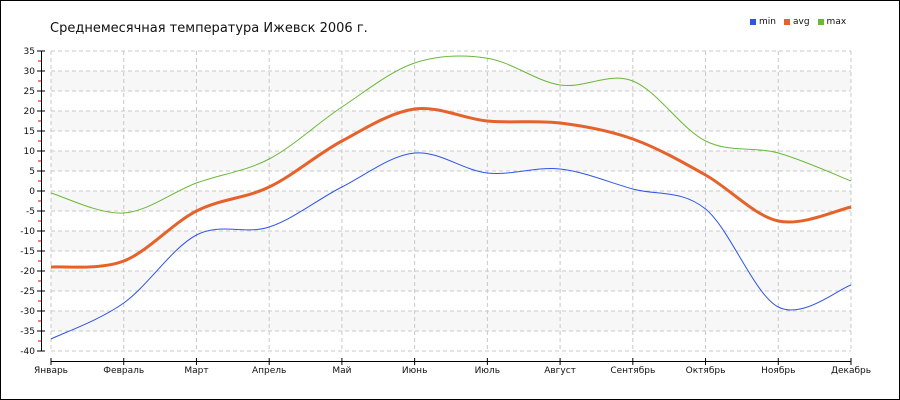  Describe the element at coordinates (29, 132) in the screenshot. I see `y-tick-label: 15` at that location.